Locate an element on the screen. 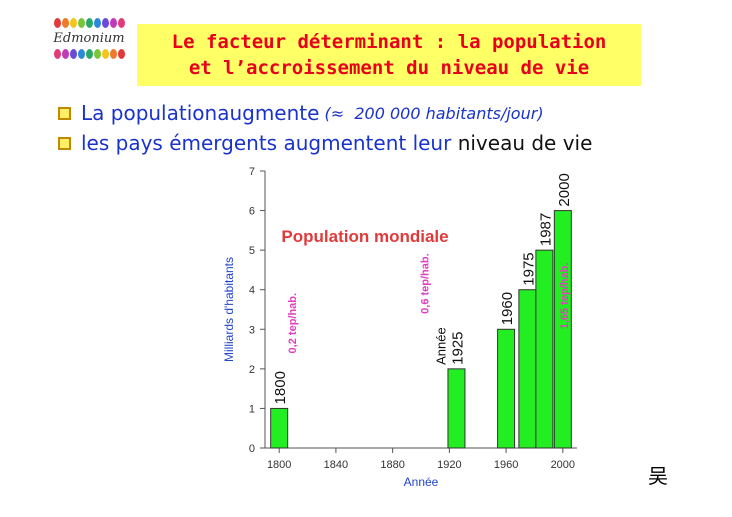 Image resolution: width=732 pixels, height=517 pixels. title-line-1: Le facteur déterminant : la population is located at coordinates (389, 42).